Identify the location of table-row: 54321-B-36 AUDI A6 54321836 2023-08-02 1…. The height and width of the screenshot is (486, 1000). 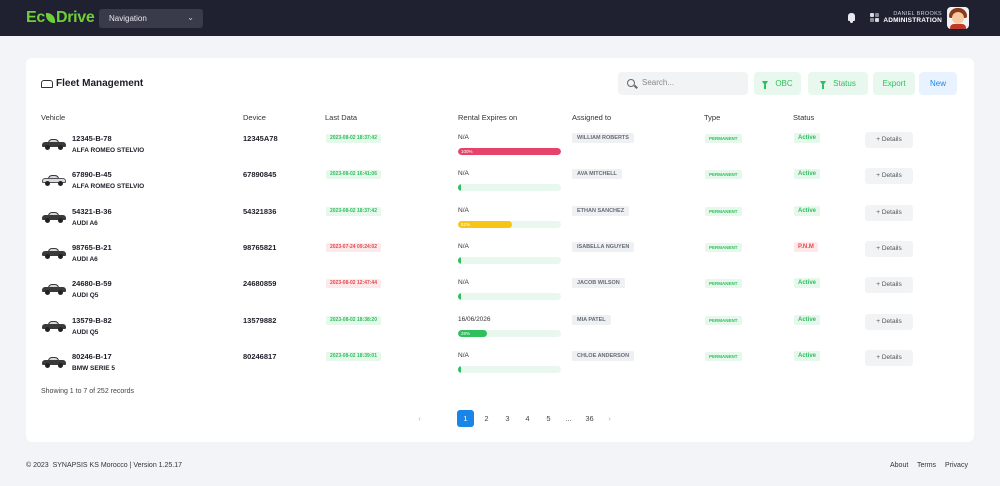
(500, 223).